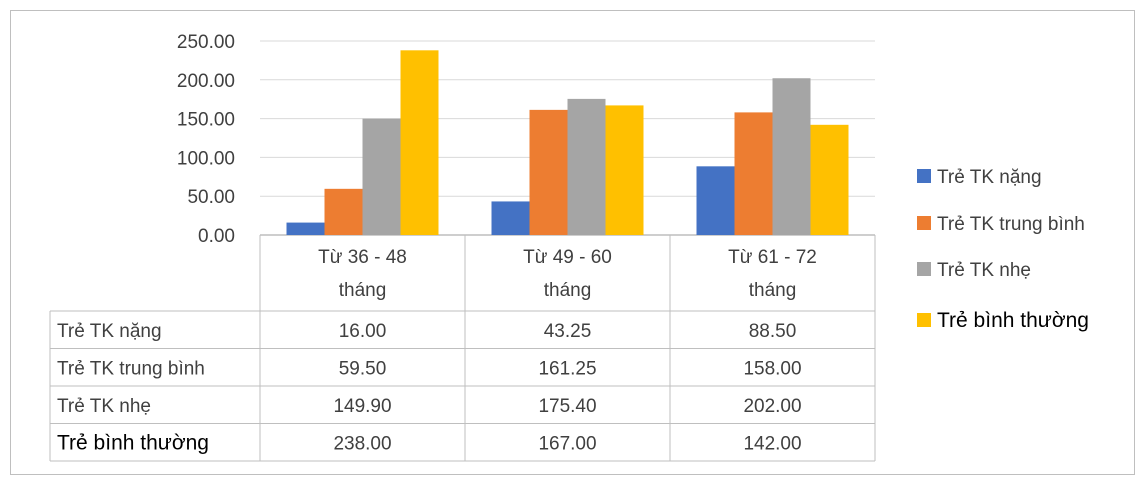 This screenshot has width=1147, height=479. Describe the element at coordinates (567, 406) in the screenshot. I see `data-label: 175.40` at that location.